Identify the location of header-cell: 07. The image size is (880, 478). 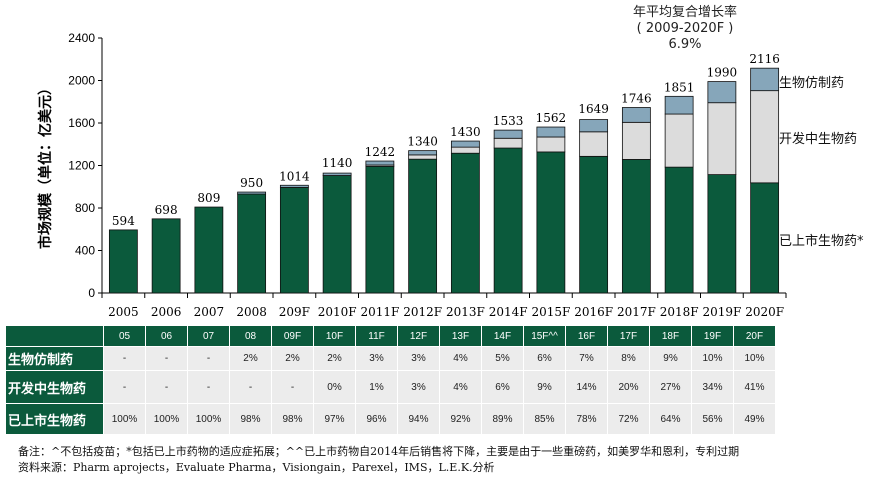
(208, 336).